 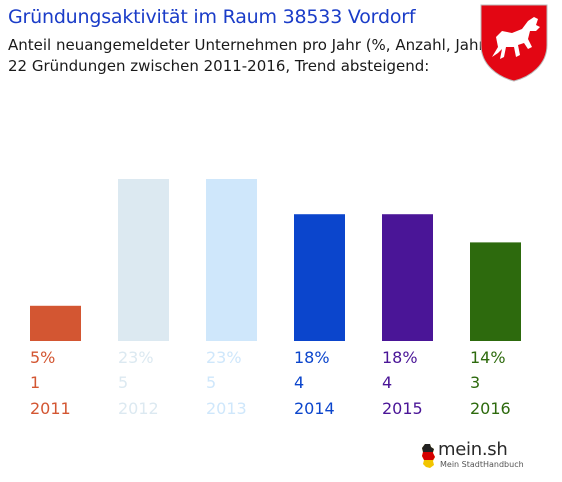 I want to click on year-label-2012: 2012, so click(x=138, y=408).